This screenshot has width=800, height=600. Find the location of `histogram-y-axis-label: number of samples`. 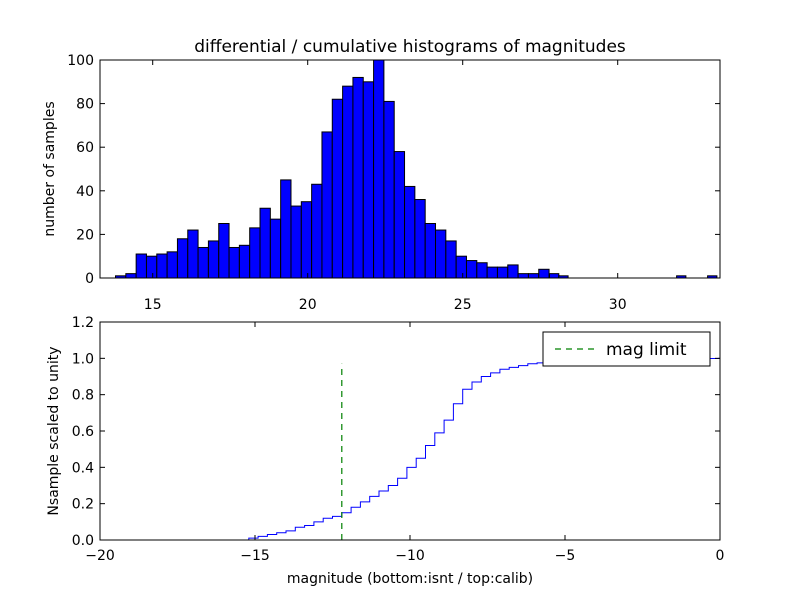

histogram-y-axis-label: number of samples is located at coordinates (50, 168).